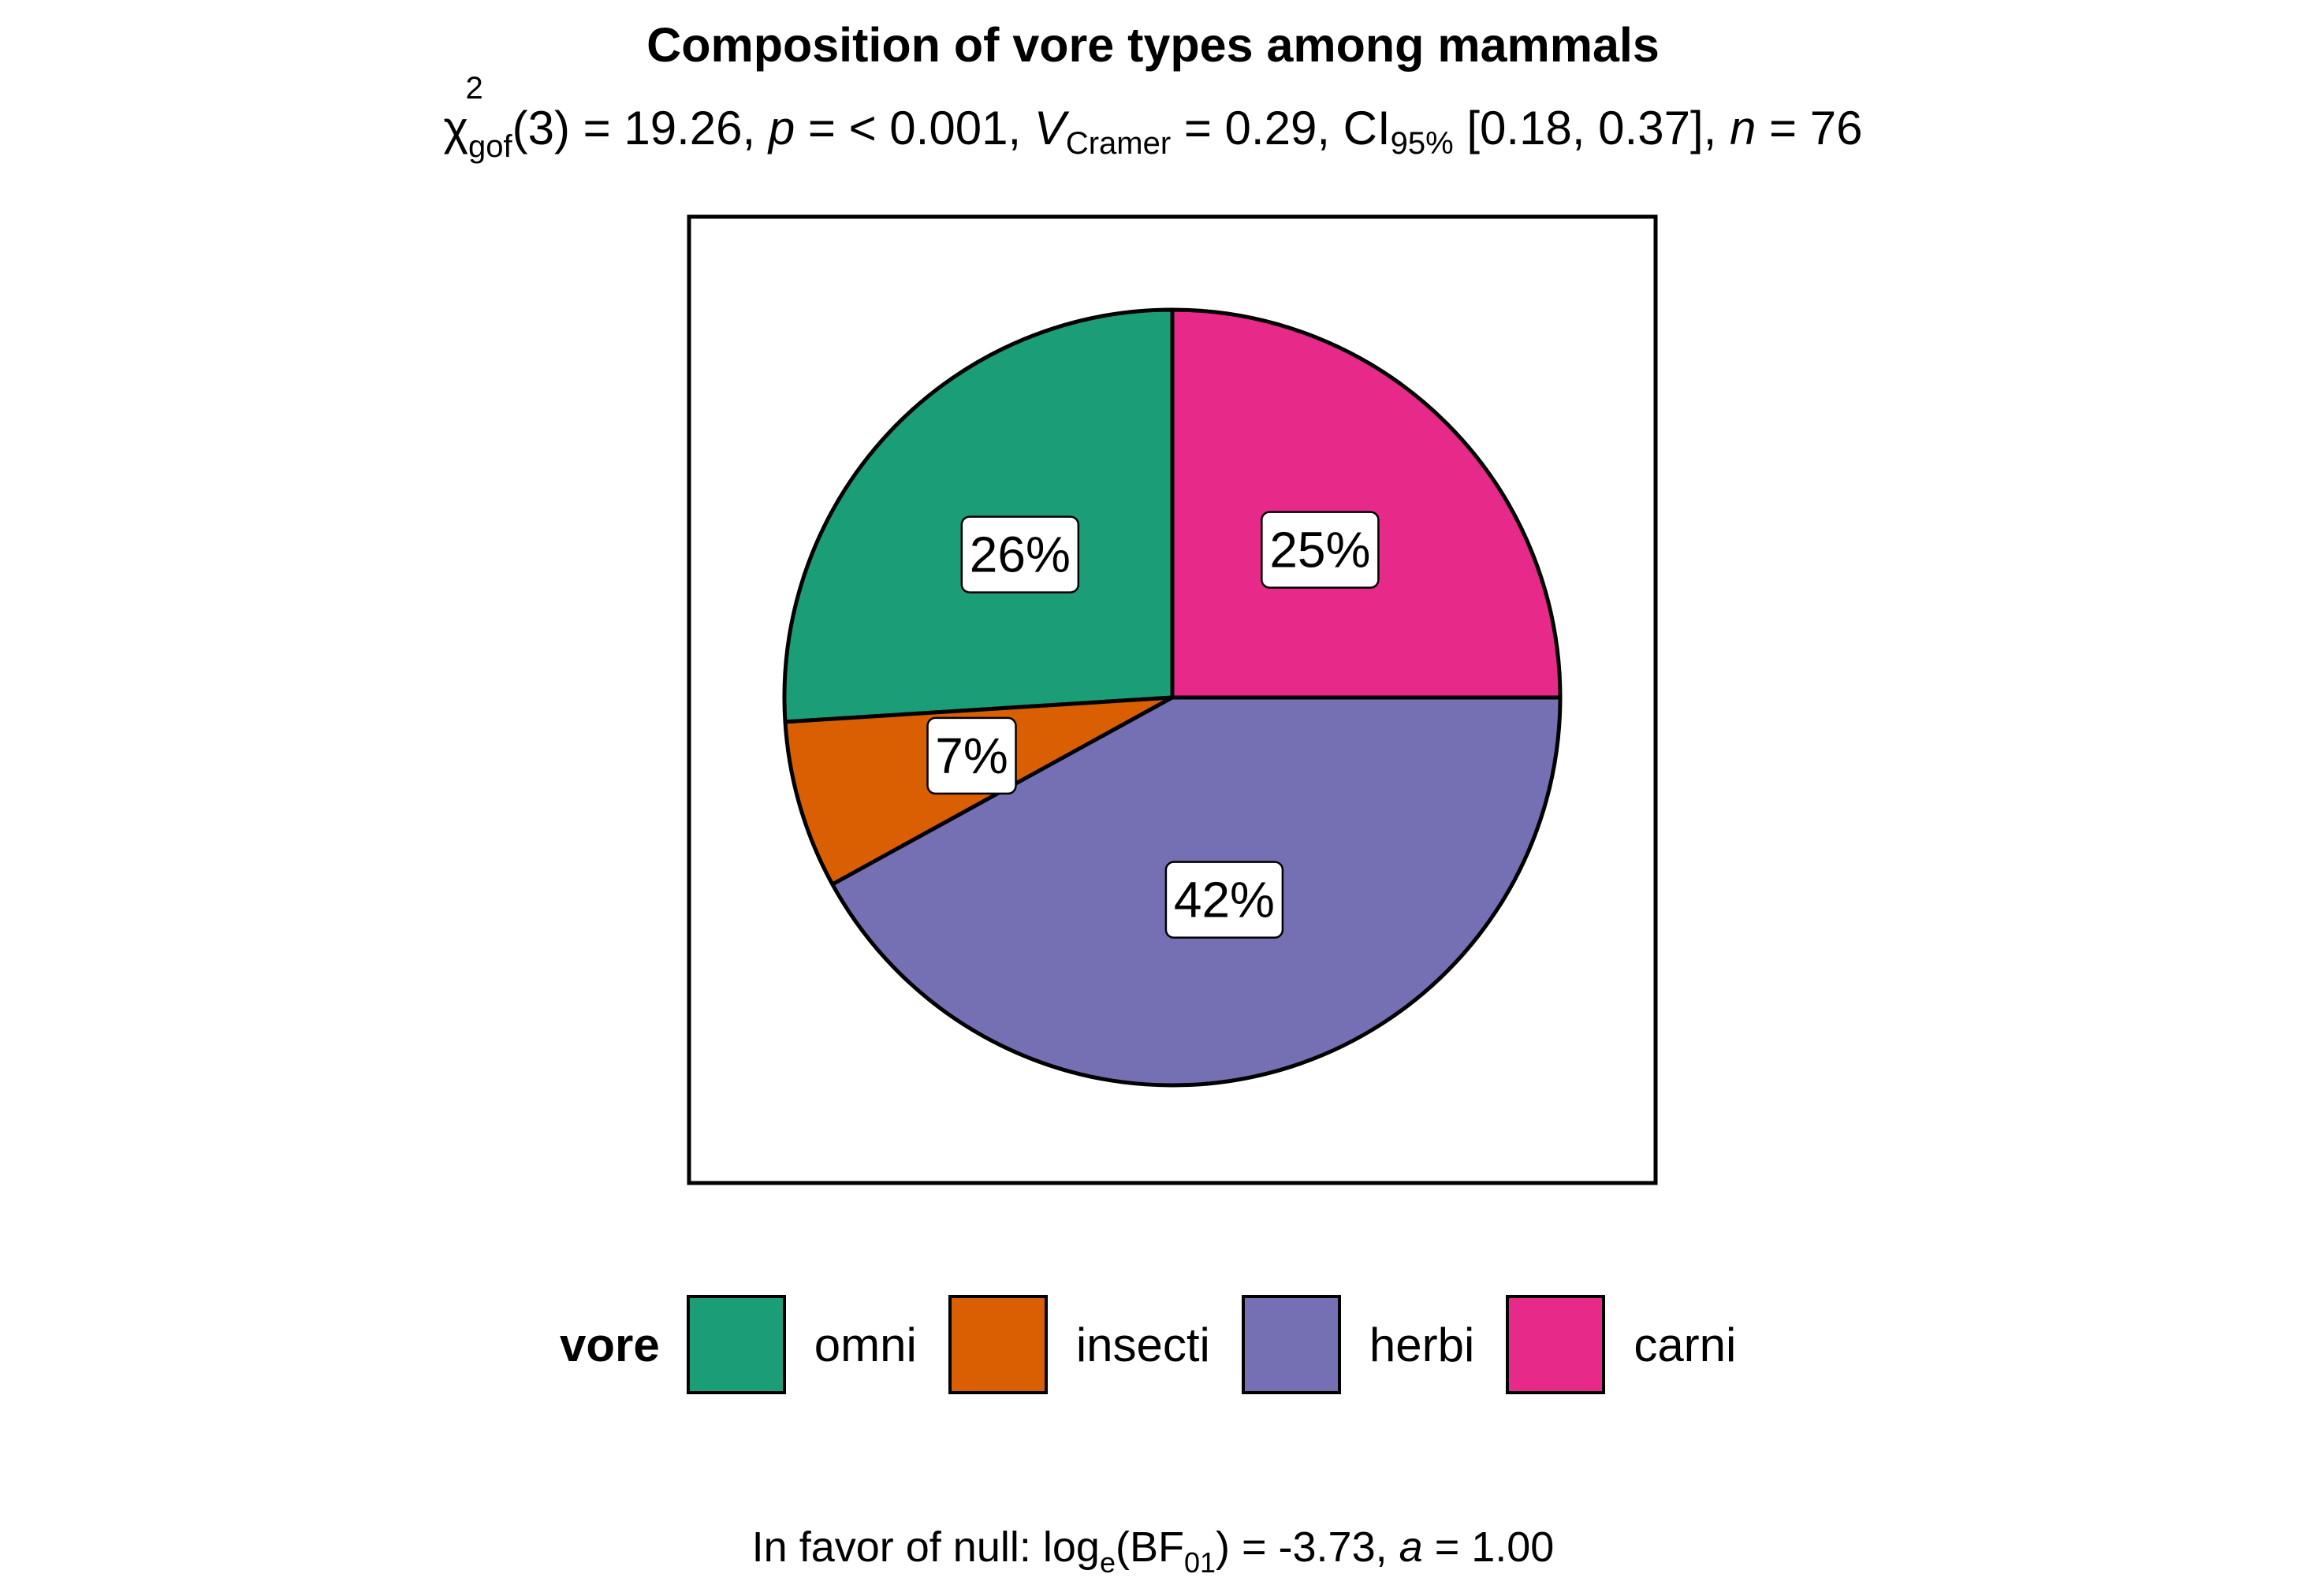  I want to click on slice-label-text: 42%, so click(1224, 900).